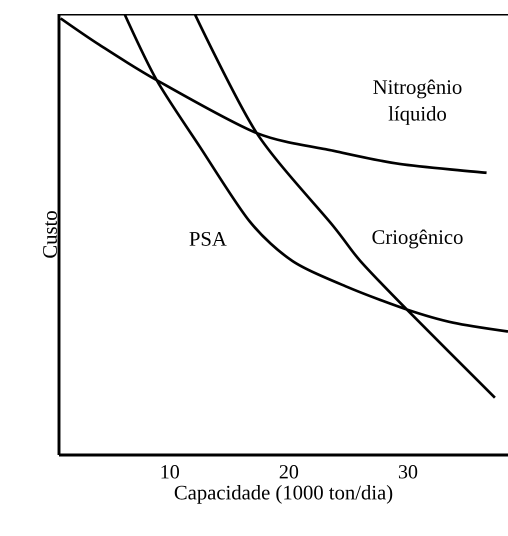  What do you see at coordinates (417, 239) in the screenshot?
I see `series-label: Criogênico` at bounding box center [417, 239].